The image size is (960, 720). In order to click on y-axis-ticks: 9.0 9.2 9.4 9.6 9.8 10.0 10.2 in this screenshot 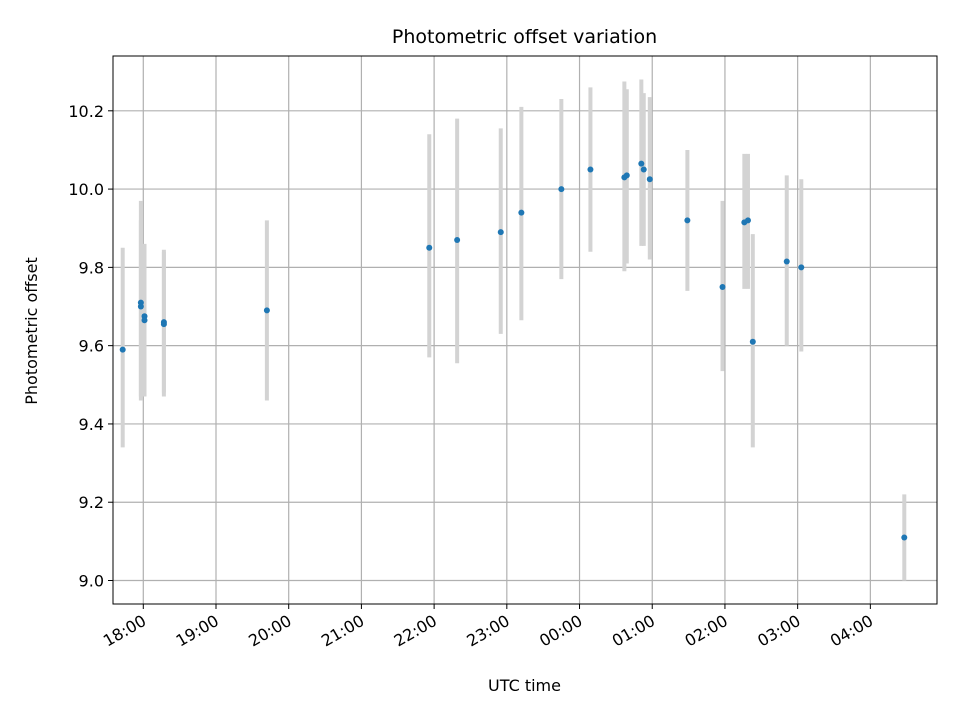, I will do `click(90, 346)`.